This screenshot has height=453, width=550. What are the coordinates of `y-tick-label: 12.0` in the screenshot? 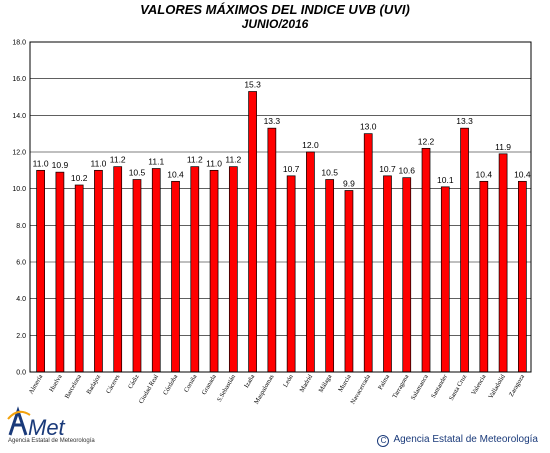 It's located at (19, 153).